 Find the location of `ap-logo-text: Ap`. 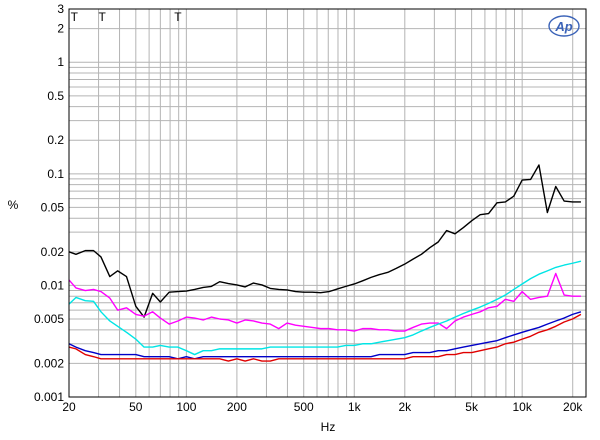

ap-logo-text: Ap is located at coordinates (563, 26).